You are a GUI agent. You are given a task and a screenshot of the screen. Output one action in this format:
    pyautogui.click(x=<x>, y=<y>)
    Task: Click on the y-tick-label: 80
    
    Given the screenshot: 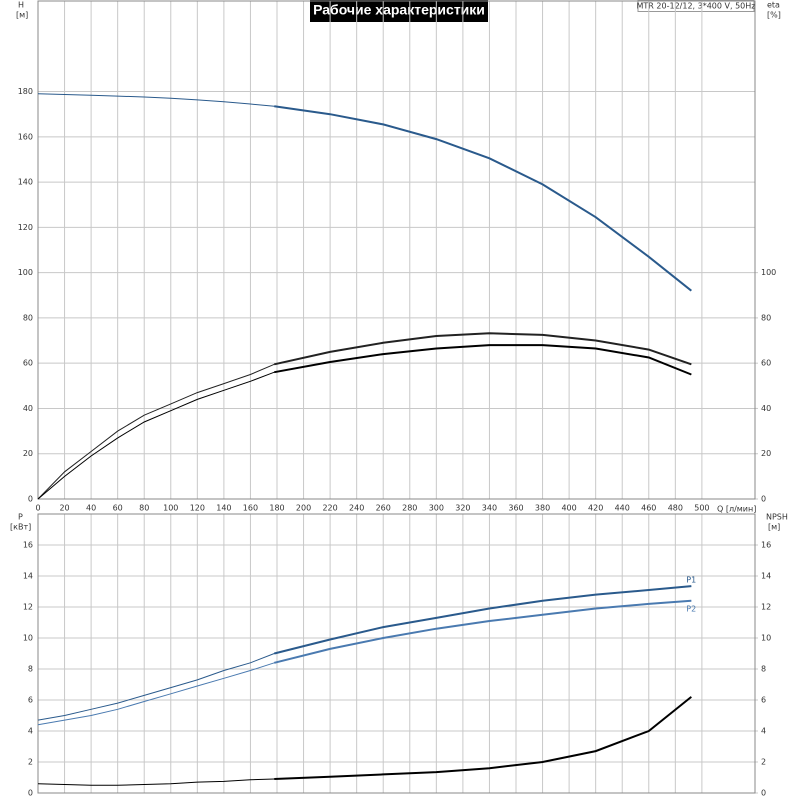 What is the action you would take?
    pyautogui.click(x=28, y=317)
    